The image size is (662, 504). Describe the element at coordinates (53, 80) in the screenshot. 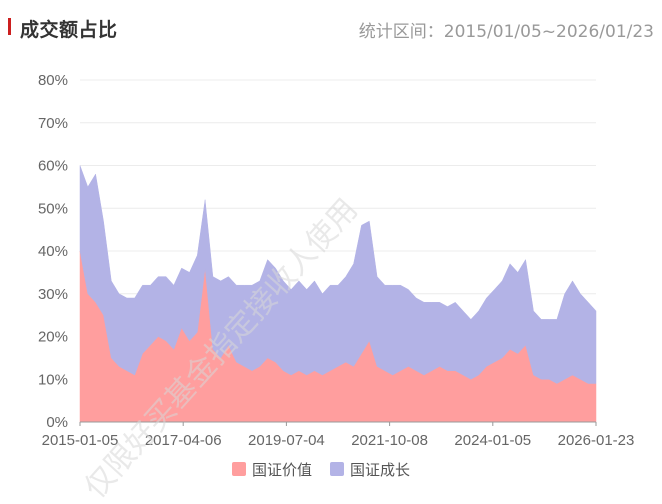

I see `y-tick-label: 80%` at that location.